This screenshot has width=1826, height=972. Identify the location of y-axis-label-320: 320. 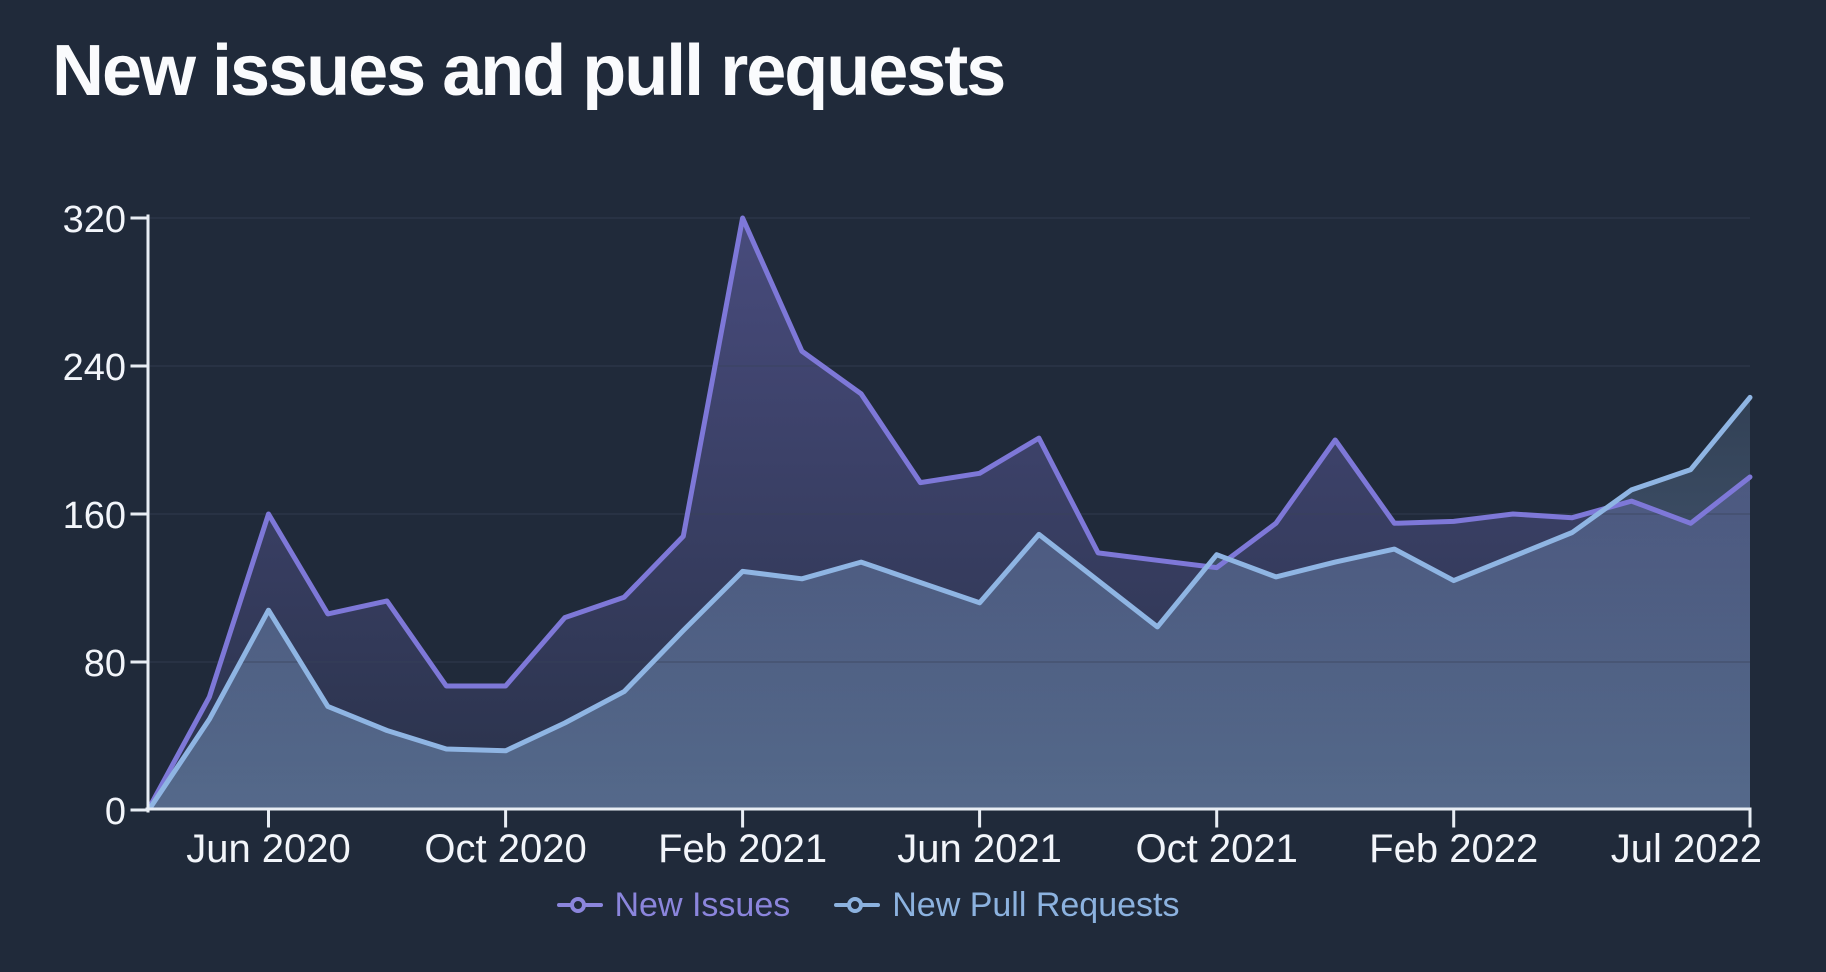
(94, 220).